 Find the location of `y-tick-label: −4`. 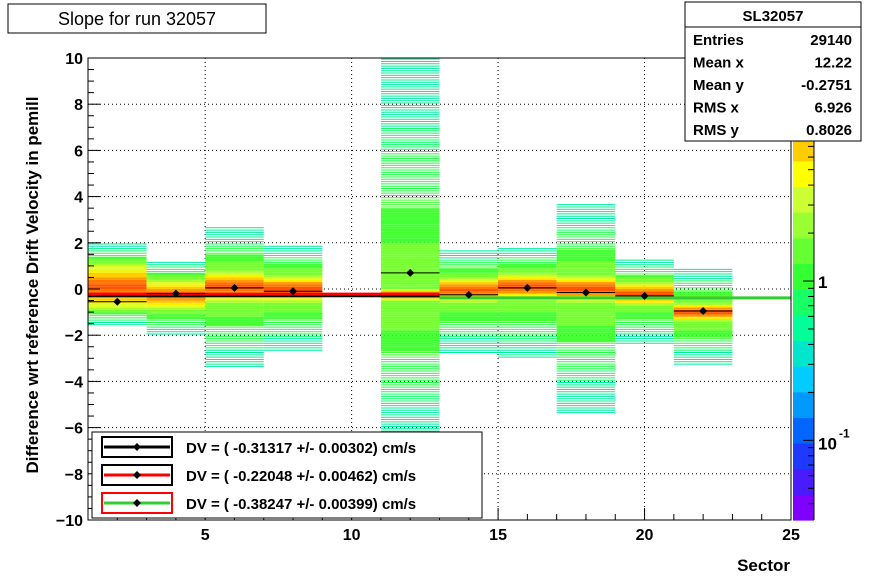

y-tick-label: −4 is located at coordinates (74, 382).